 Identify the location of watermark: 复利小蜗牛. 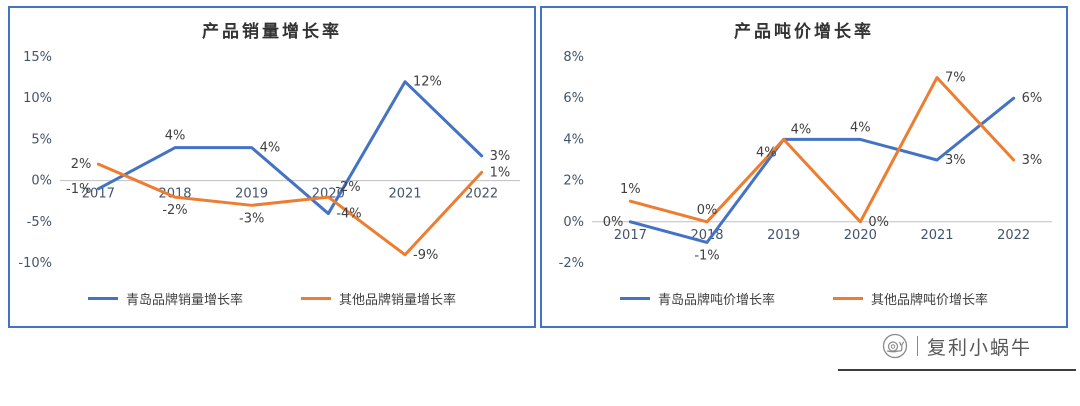
(957, 351).